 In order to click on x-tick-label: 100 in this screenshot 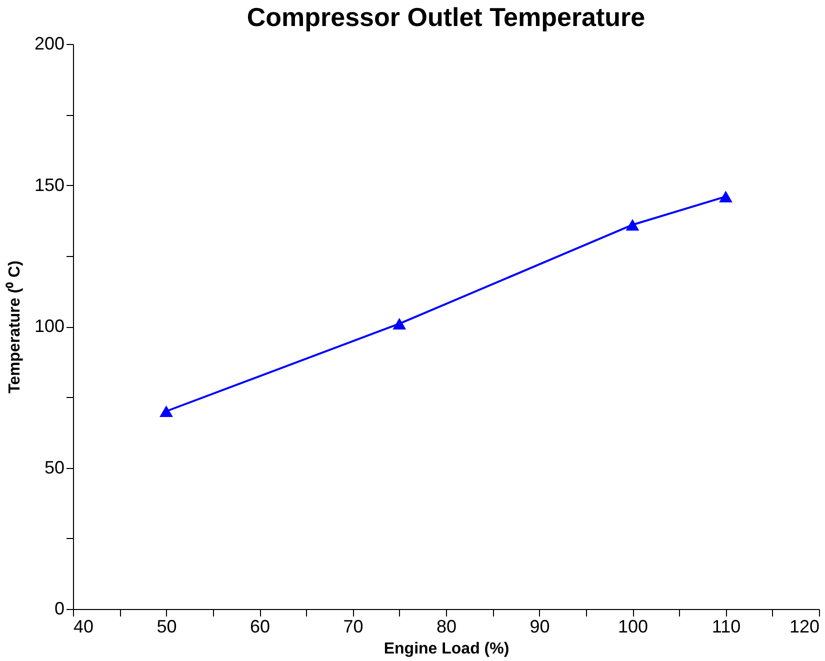, I will do `click(633, 626)`.